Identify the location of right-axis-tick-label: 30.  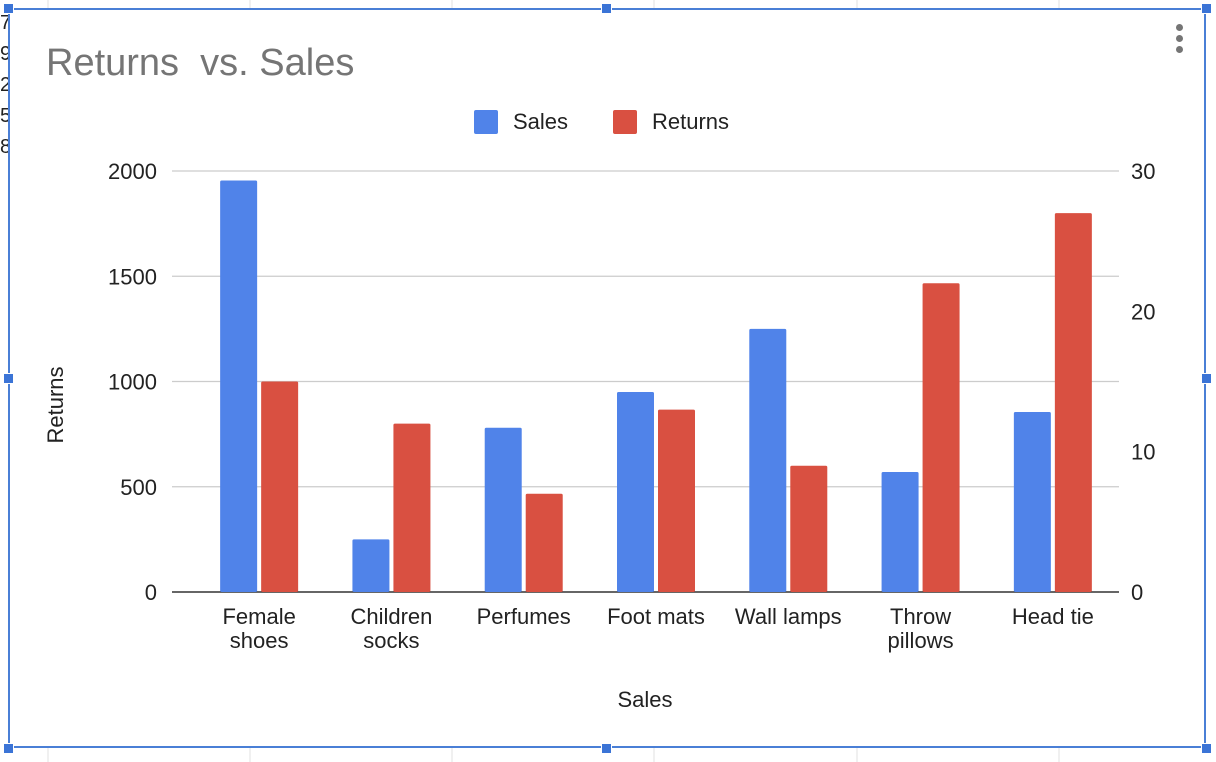
(1143, 171).